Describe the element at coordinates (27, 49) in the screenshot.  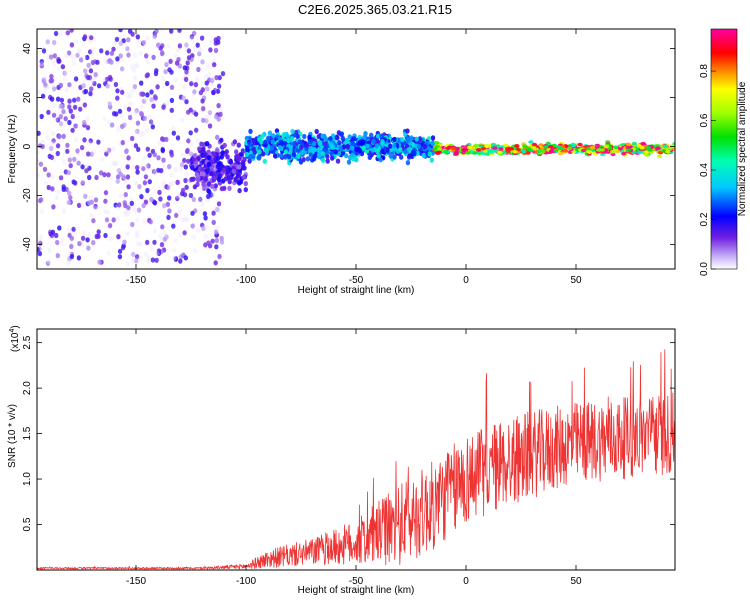
I see `y-tick-label: 40` at that location.